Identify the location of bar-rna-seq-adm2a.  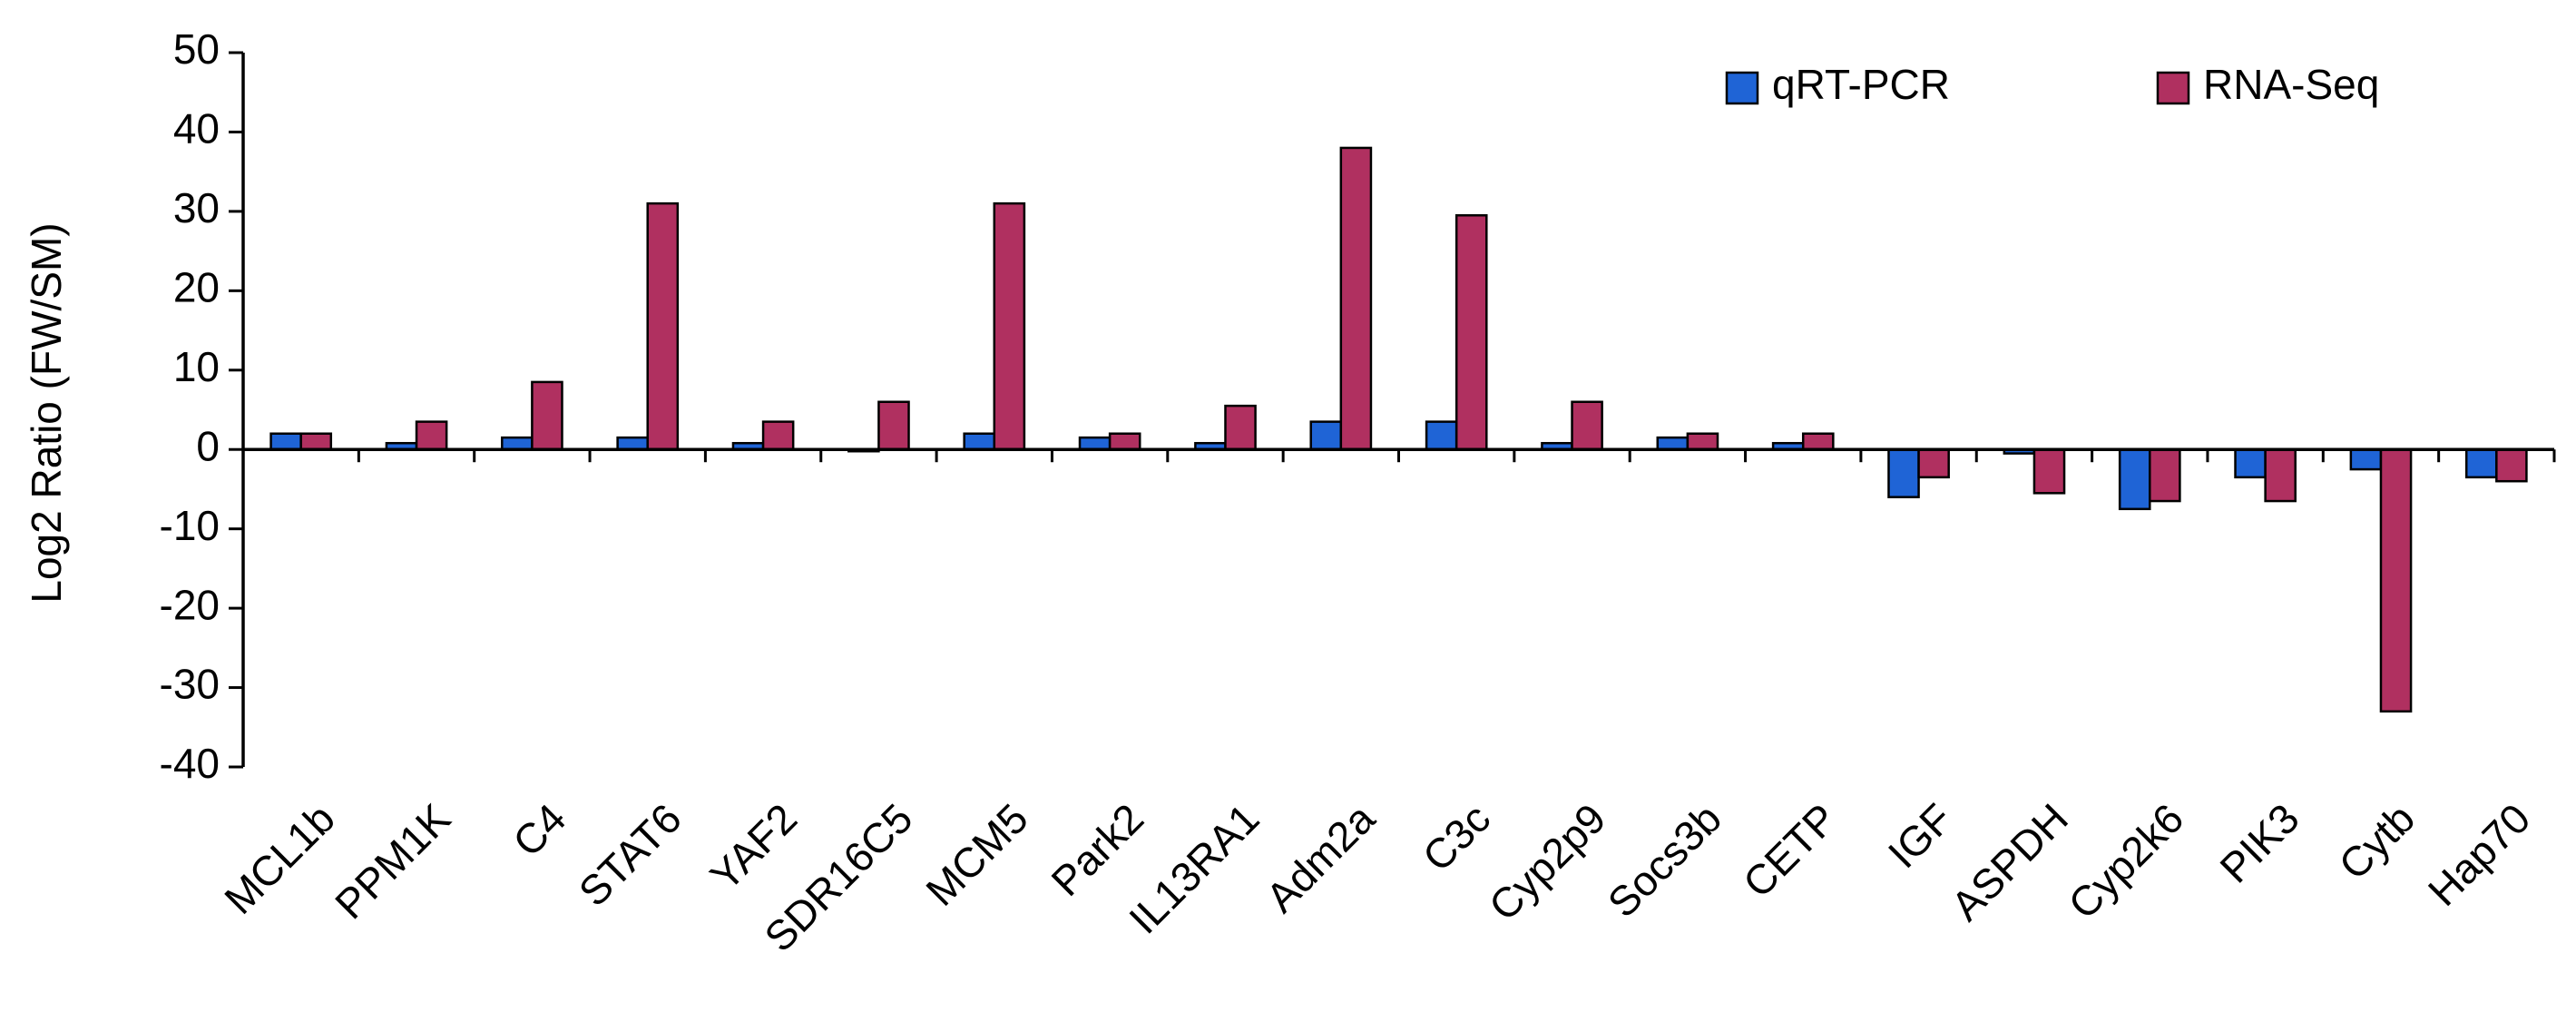
(1356, 298).